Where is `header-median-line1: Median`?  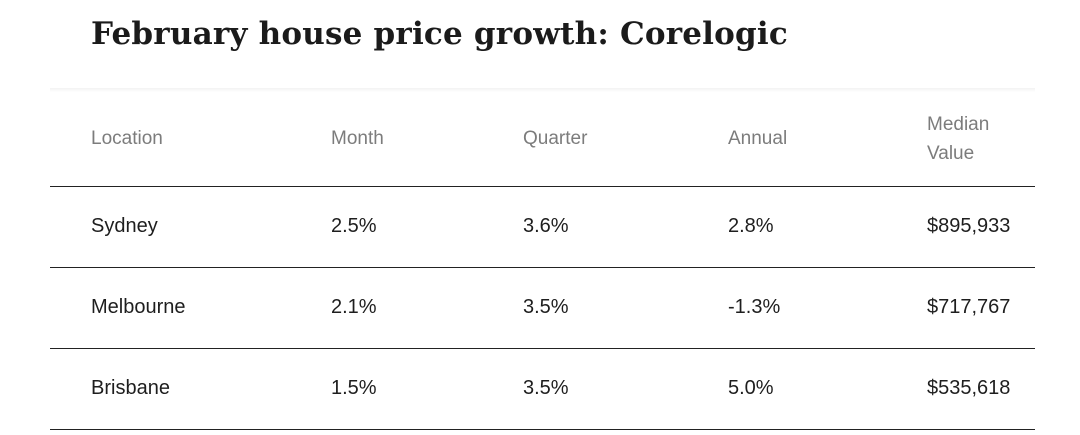 header-median-line1: Median is located at coordinates (958, 124).